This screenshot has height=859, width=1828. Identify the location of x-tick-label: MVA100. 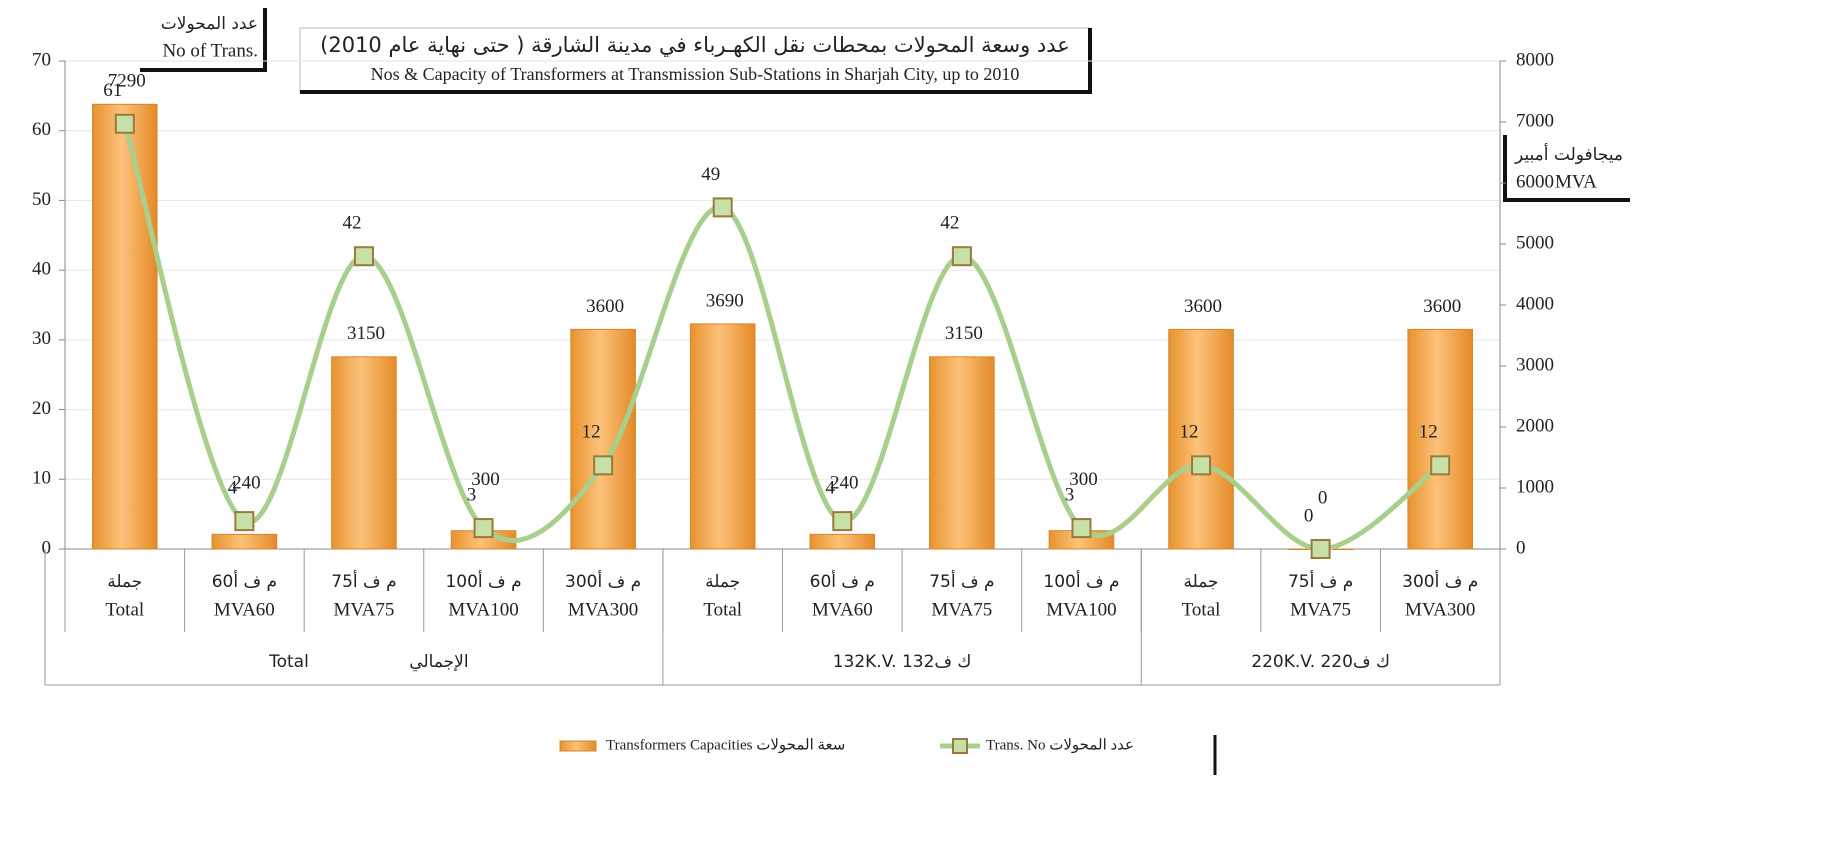
(483, 609).